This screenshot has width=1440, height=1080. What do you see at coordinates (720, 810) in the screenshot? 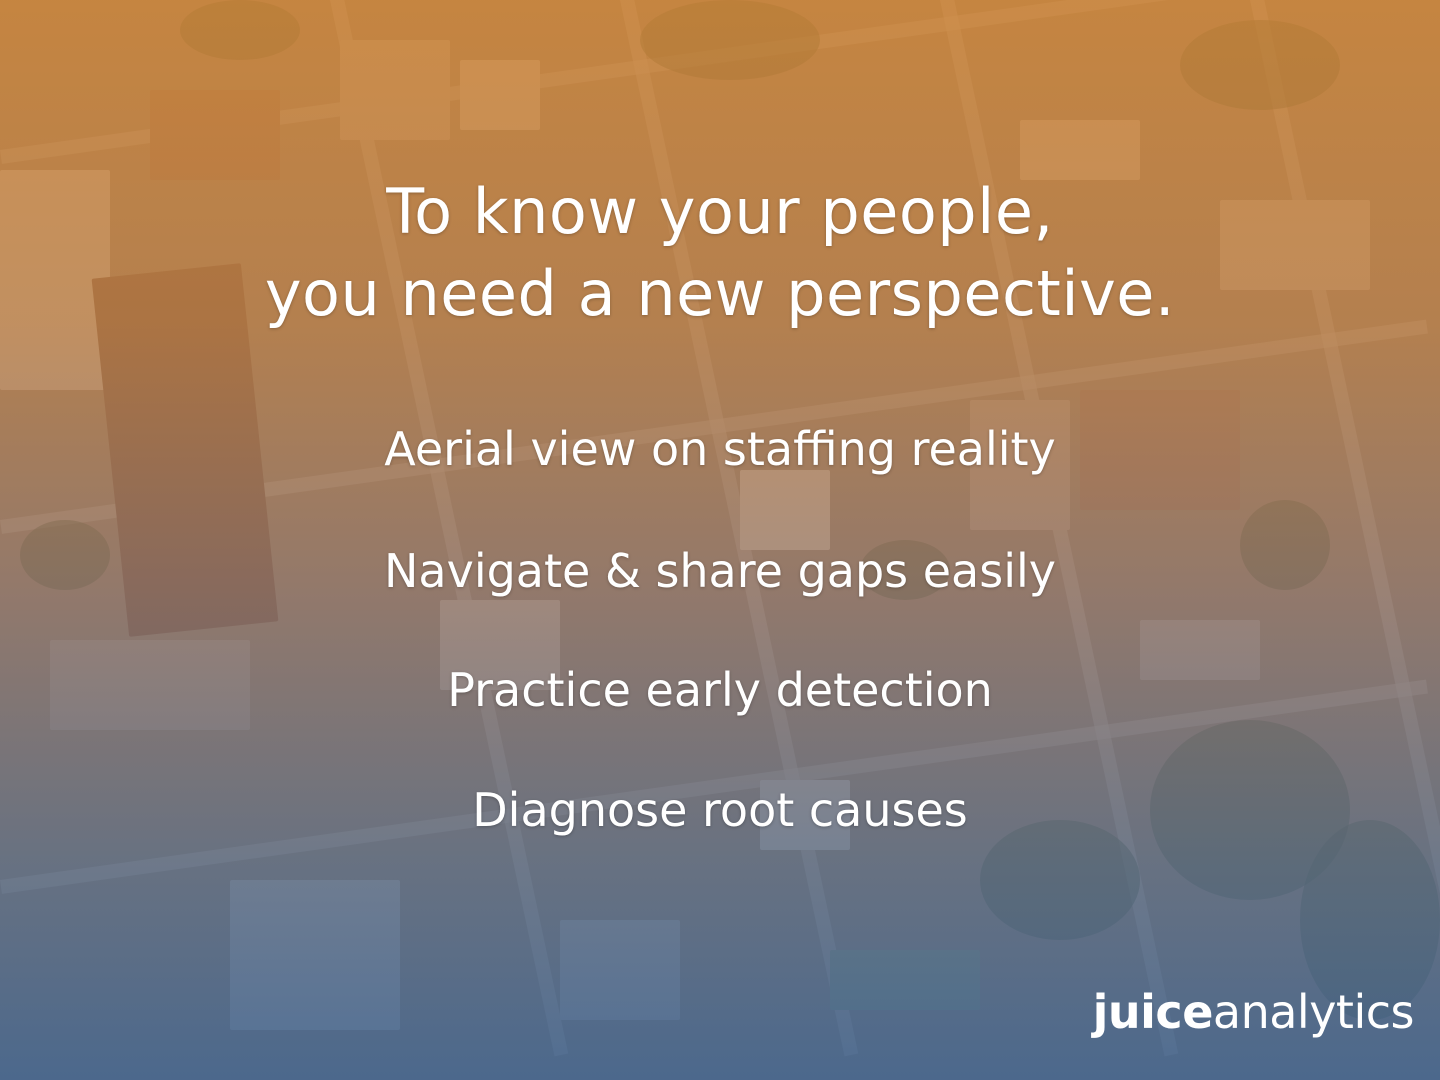
I see `point-diagnose-root-causes: Diagnose root causes` at bounding box center [720, 810].